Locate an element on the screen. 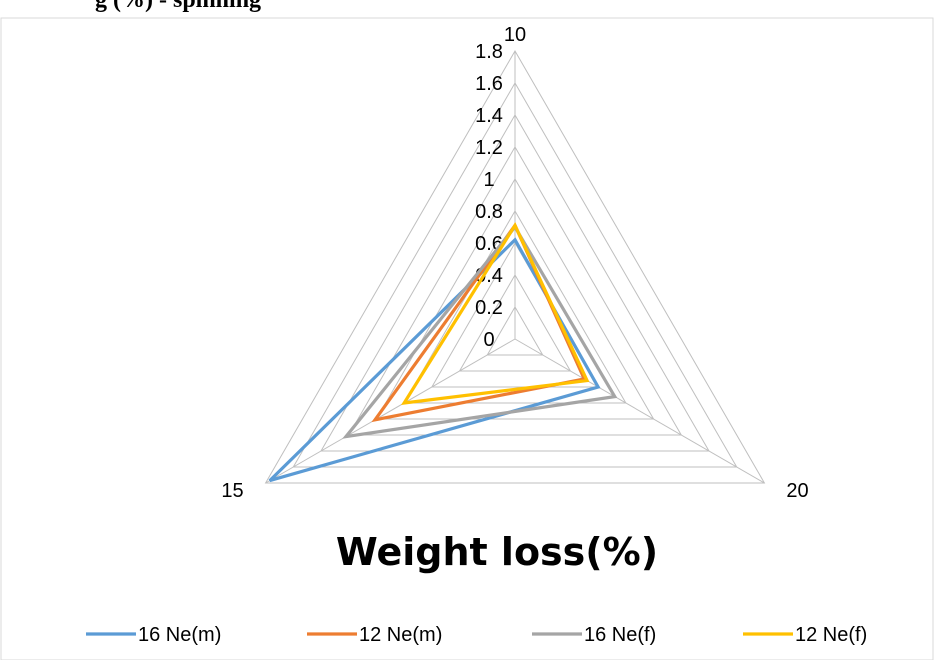 The image size is (935, 660). radial-tick-label: 1.8 is located at coordinates (489, 52).